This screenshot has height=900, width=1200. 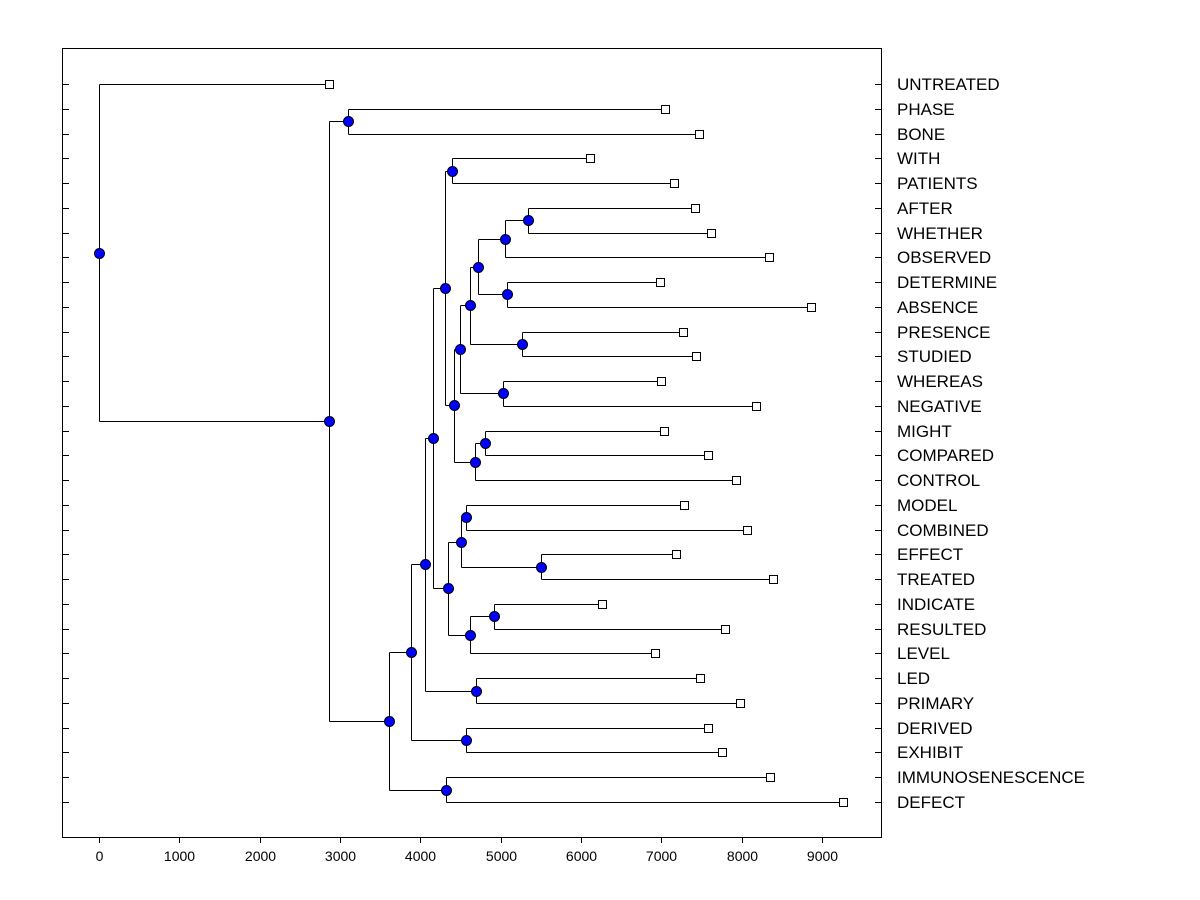 What do you see at coordinates (939, 406) in the screenshot?
I see `leaf-label: NEGATIVE` at bounding box center [939, 406].